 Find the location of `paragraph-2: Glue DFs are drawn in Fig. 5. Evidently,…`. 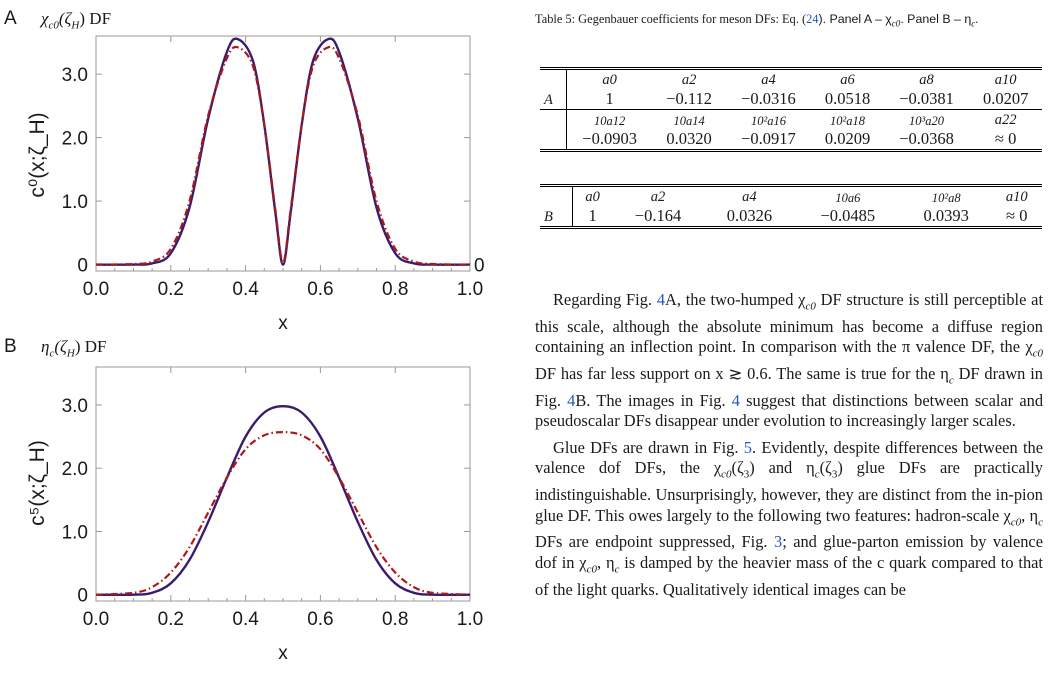

paragraph-2: Glue DFs are drawn in Fig. 5. Evidently,… is located at coordinates (789, 518).